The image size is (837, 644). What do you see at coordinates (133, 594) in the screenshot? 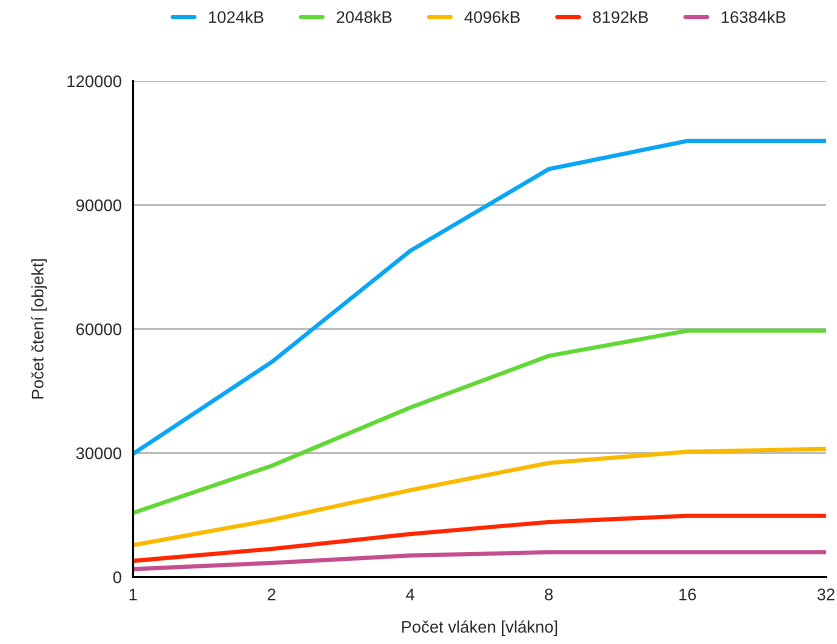
I see `x-tick-label: 1` at bounding box center [133, 594].